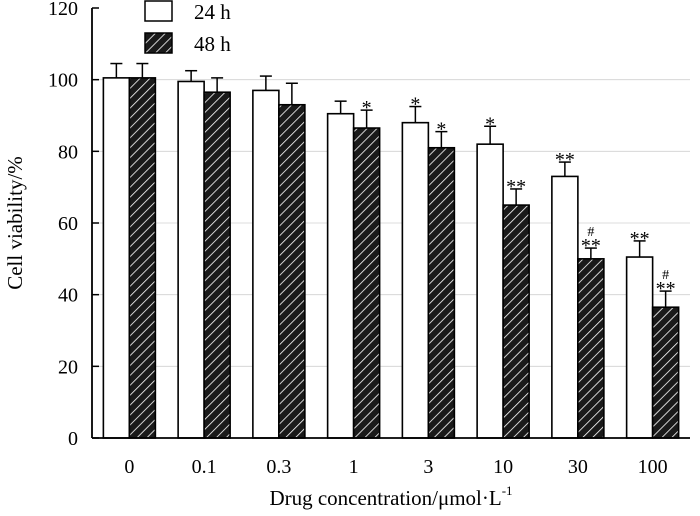 This screenshot has height=516, width=700. Describe the element at coordinates (68, 367) in the screenshot. I see `y-tick-label: 20` at that location.